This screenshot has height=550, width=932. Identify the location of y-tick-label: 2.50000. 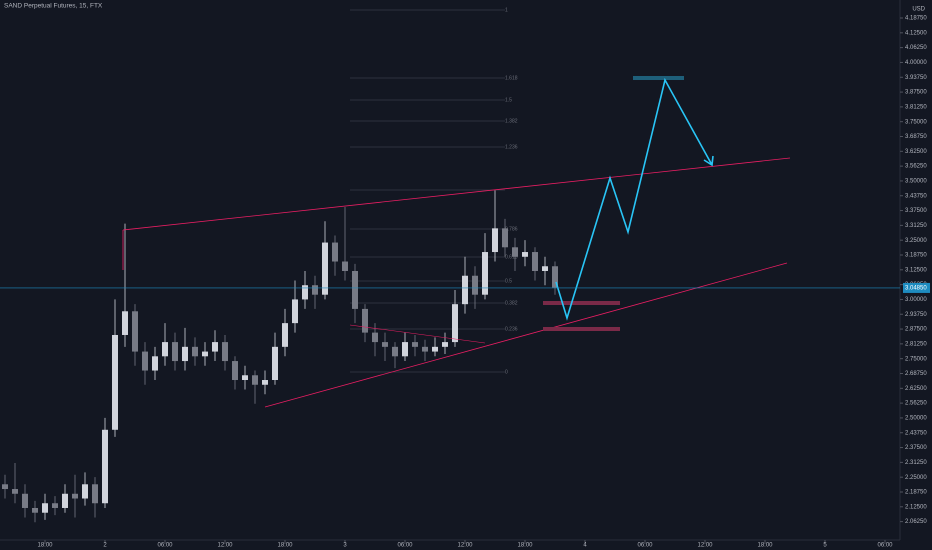
(916, 419).